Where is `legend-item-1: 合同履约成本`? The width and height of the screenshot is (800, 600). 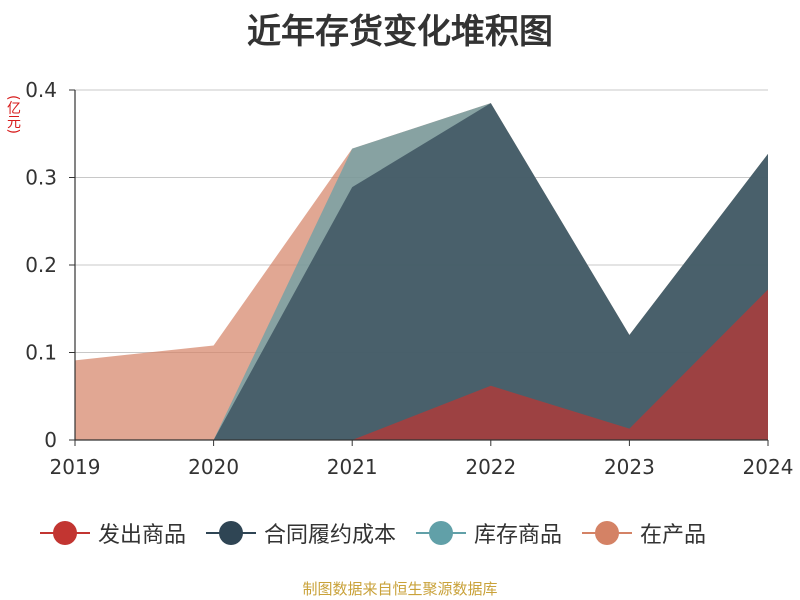
legend-item-1: 合同履约成本 is located at coordinates (301, 533).